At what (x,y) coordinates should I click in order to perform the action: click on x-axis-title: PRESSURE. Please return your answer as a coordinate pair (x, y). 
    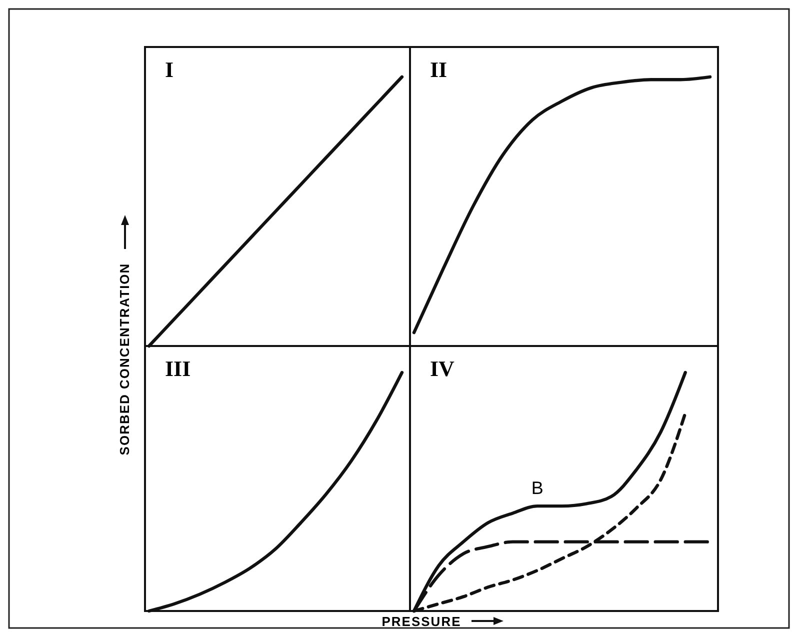
    Looking at the image, I should click on (422, 621).